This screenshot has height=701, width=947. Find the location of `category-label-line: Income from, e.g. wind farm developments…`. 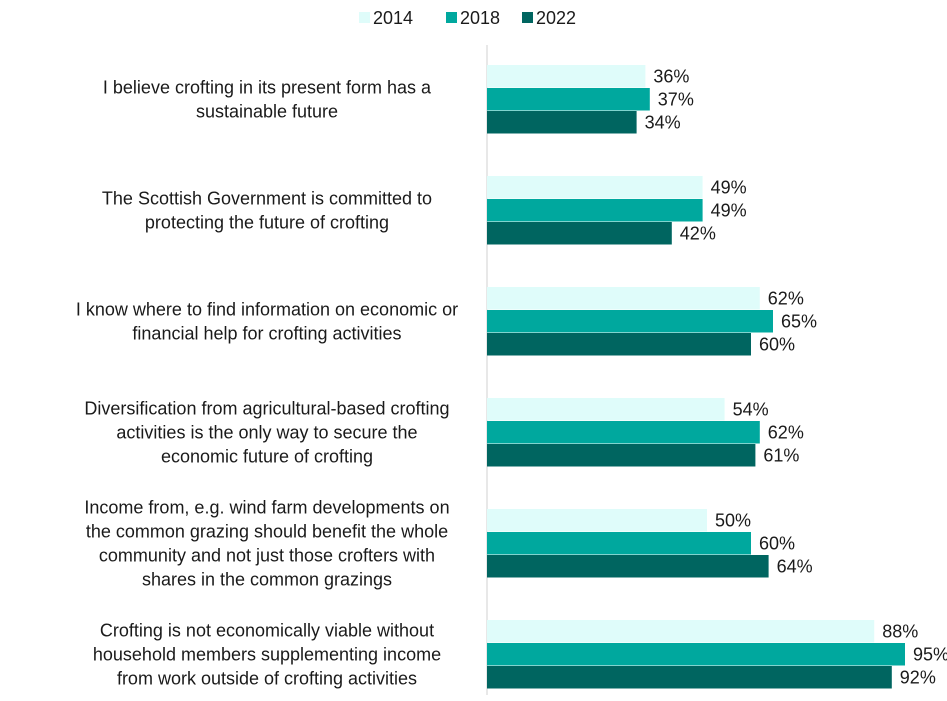

category-label-line: Income from, e.g. wind farm developments… is located at coordinates (266, 507).